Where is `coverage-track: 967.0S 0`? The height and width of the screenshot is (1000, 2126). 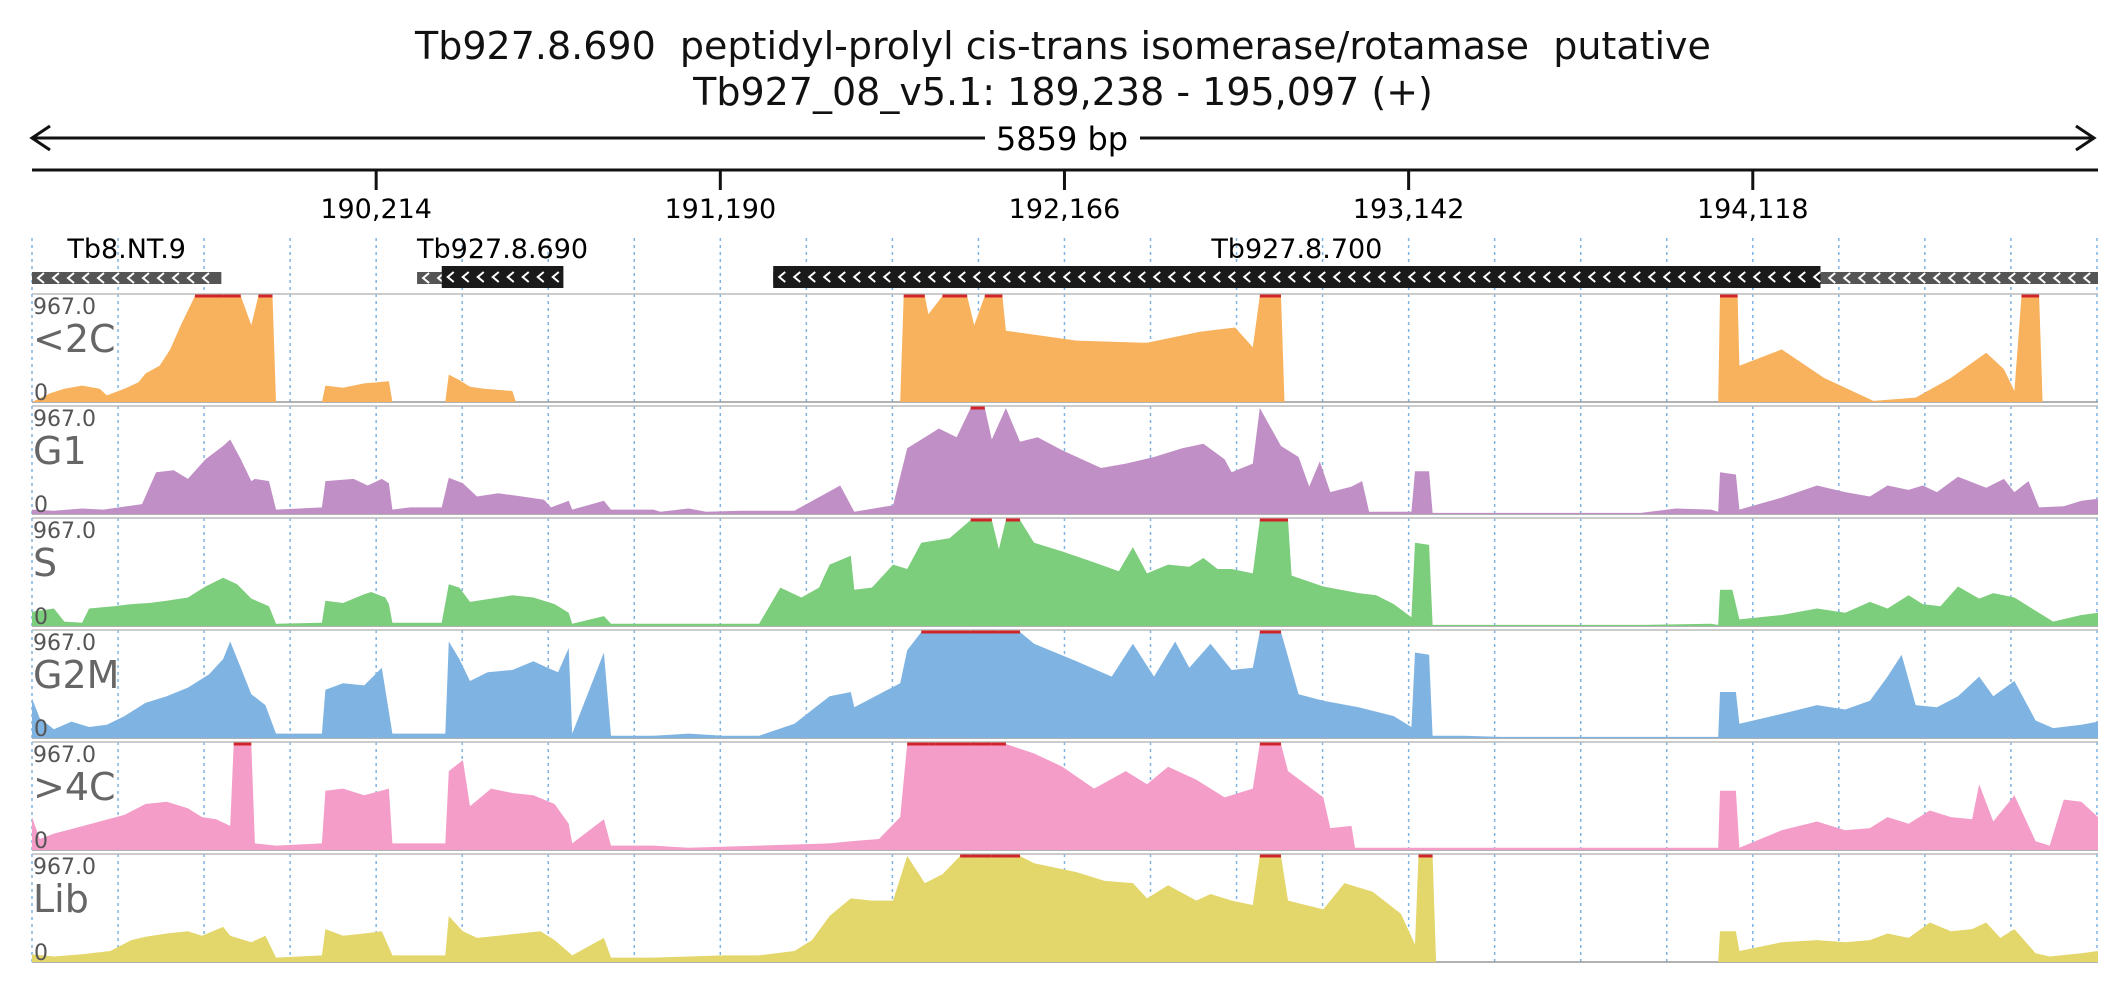 coverage-track: 967.0S 0 is located at coordinates (1065, 573).